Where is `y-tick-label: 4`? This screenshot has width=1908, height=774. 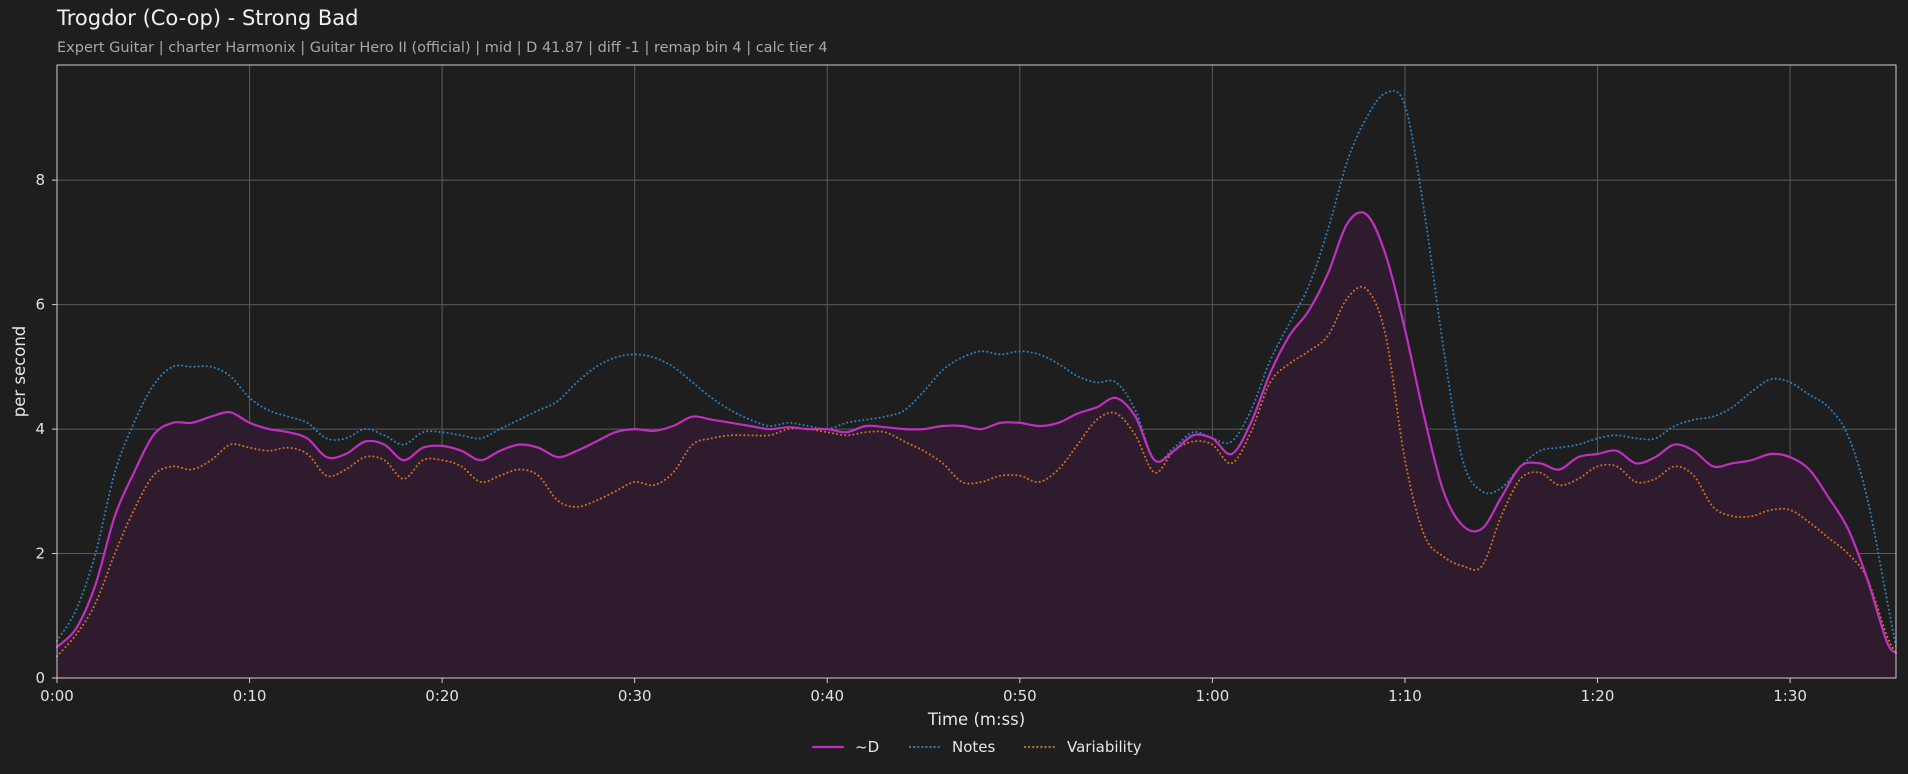
y-tick-label: 4 is located at coordinates (40, 429).